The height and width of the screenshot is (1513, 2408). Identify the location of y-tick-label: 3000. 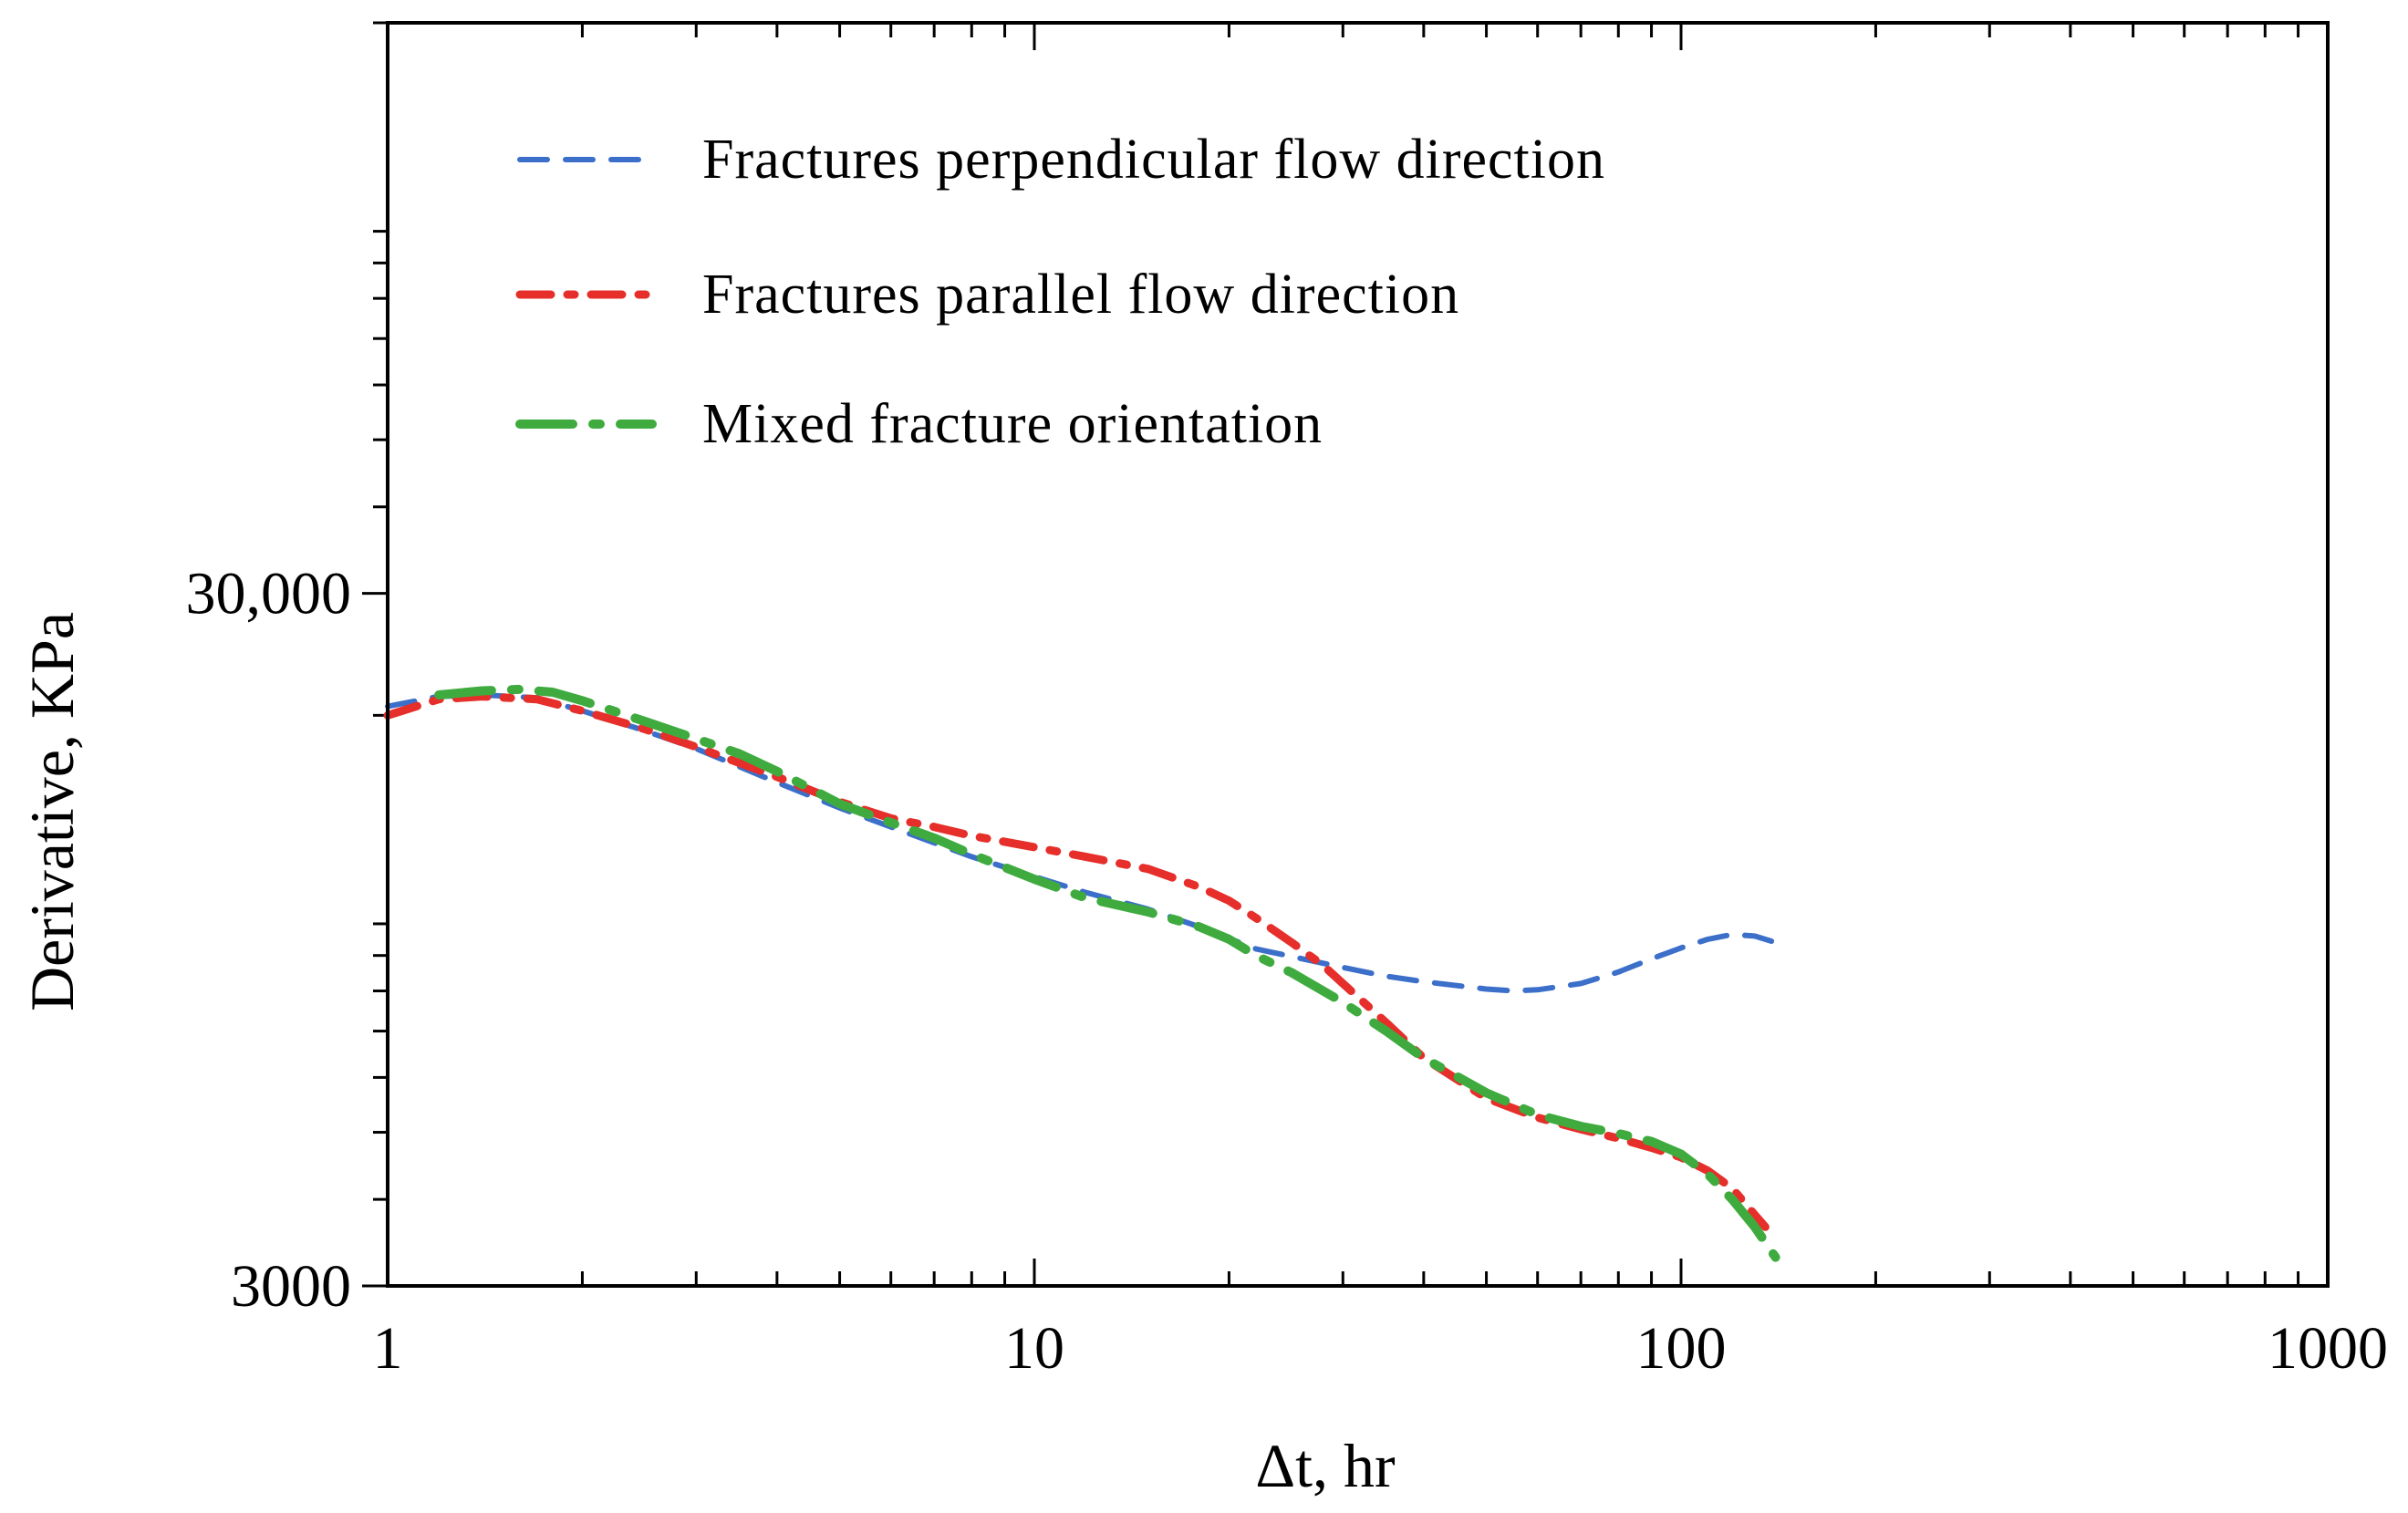
(291, 1286).